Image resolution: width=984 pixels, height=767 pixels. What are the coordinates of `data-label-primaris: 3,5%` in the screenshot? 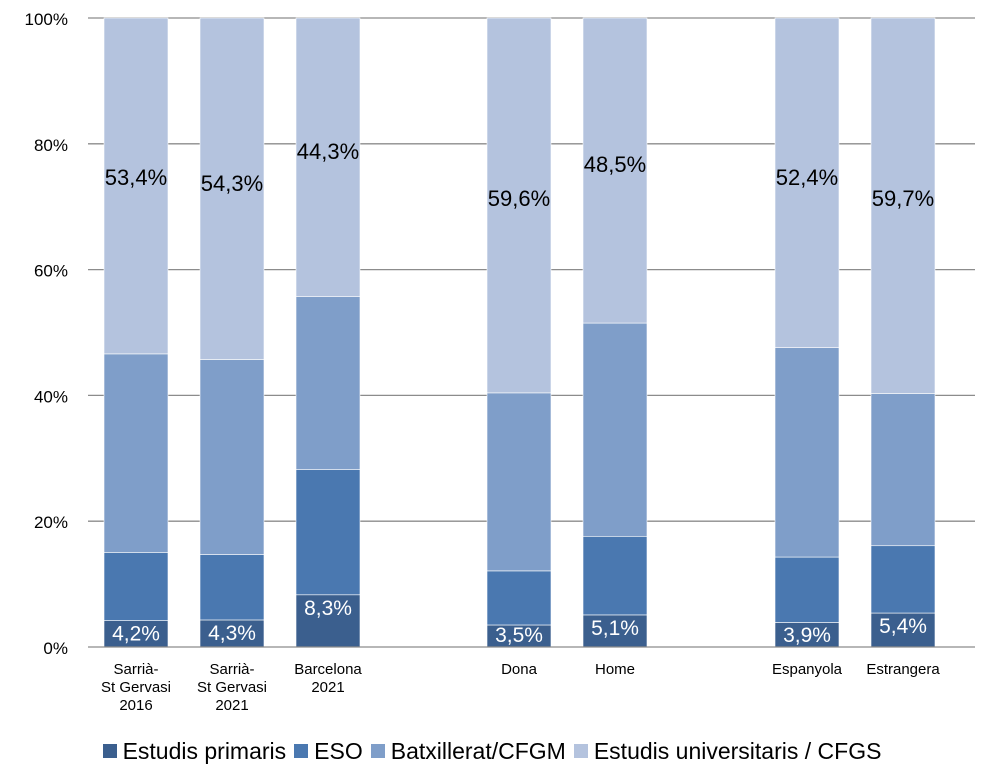 It's located at (519, 635).